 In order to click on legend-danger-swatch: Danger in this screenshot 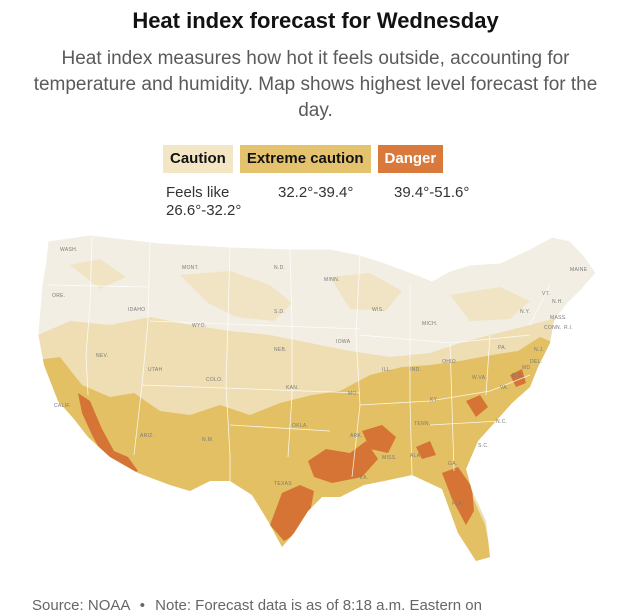, I will do `click(410, 159)`.